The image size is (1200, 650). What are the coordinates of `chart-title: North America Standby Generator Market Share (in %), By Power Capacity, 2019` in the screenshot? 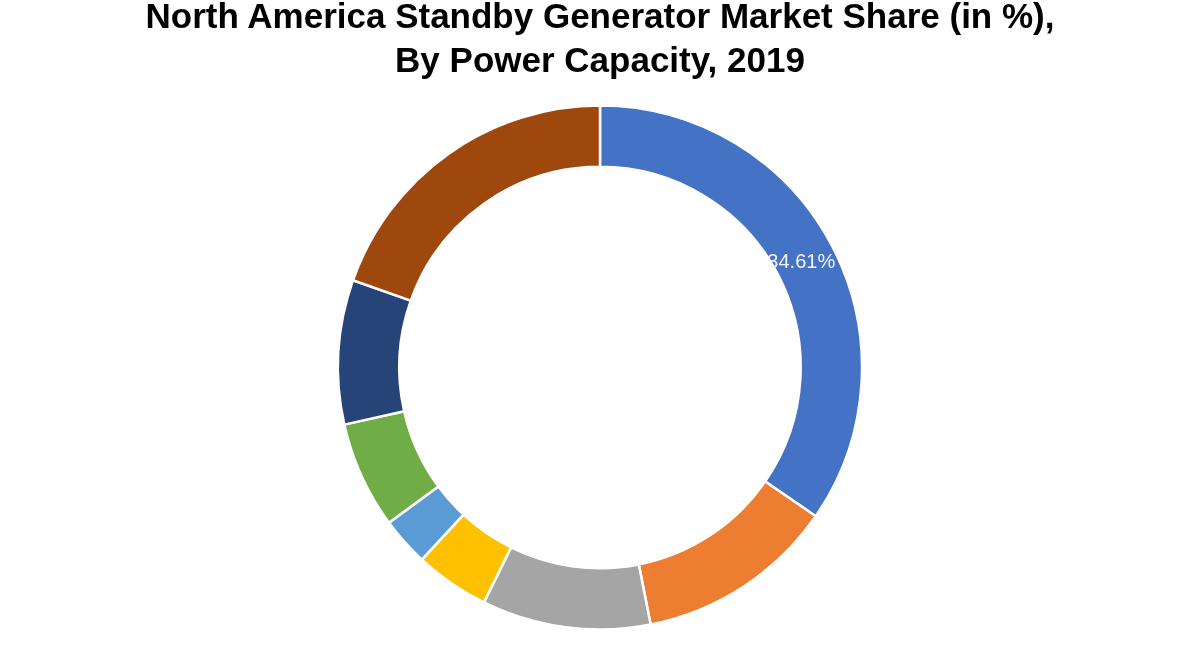 It's located at (600, 39).